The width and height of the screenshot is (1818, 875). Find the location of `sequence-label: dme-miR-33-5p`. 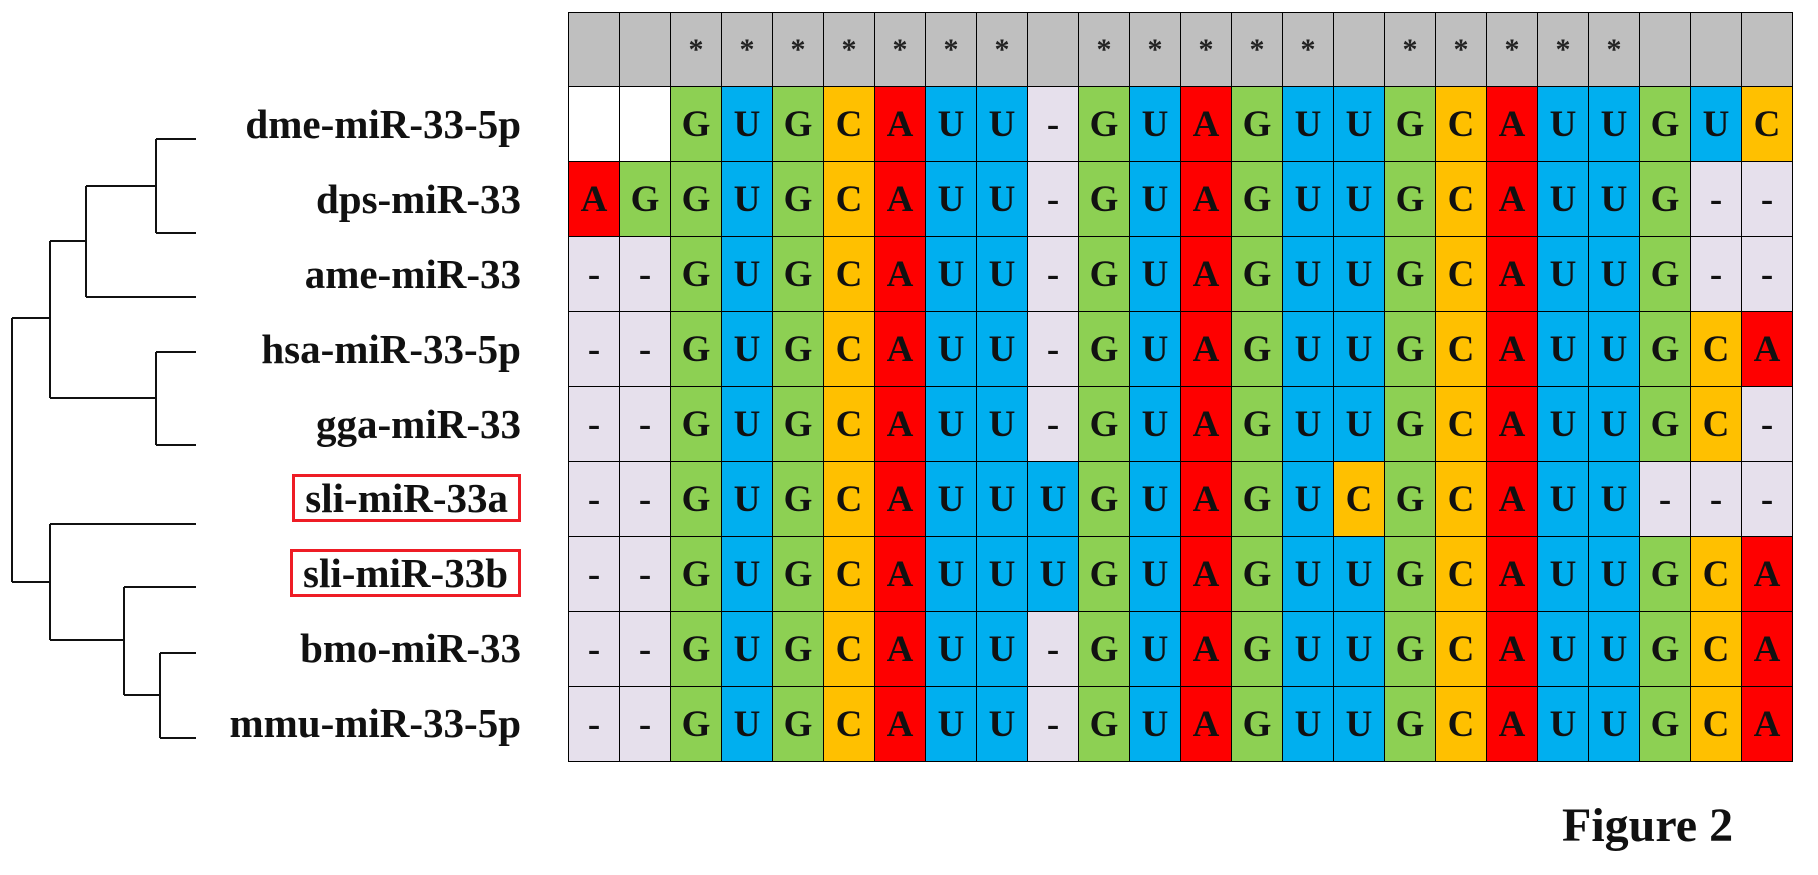

sequence-label: dme-miR-33-5p is located at coordinates (383, 124).